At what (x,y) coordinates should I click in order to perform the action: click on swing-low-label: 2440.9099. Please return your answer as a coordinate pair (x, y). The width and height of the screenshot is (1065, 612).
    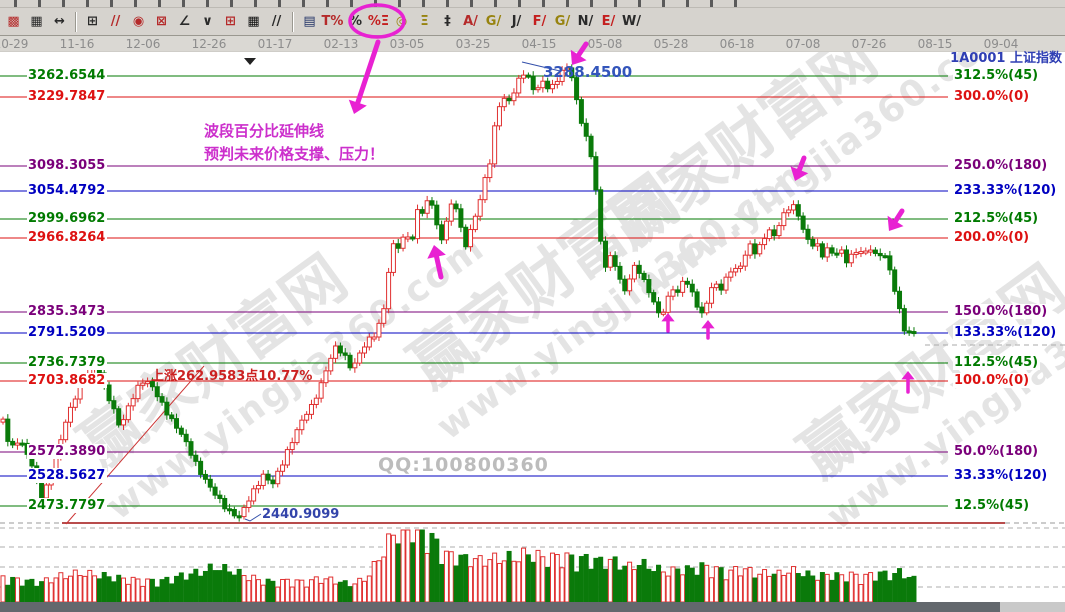
    Looking at the image, I should click on (301, 514).